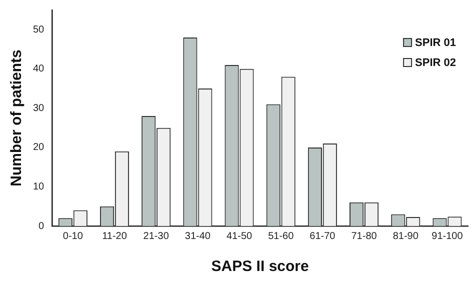  Describe the element at coordinates (39, 69) in the screenshot. I see `y-tick-label: 40` at that location.